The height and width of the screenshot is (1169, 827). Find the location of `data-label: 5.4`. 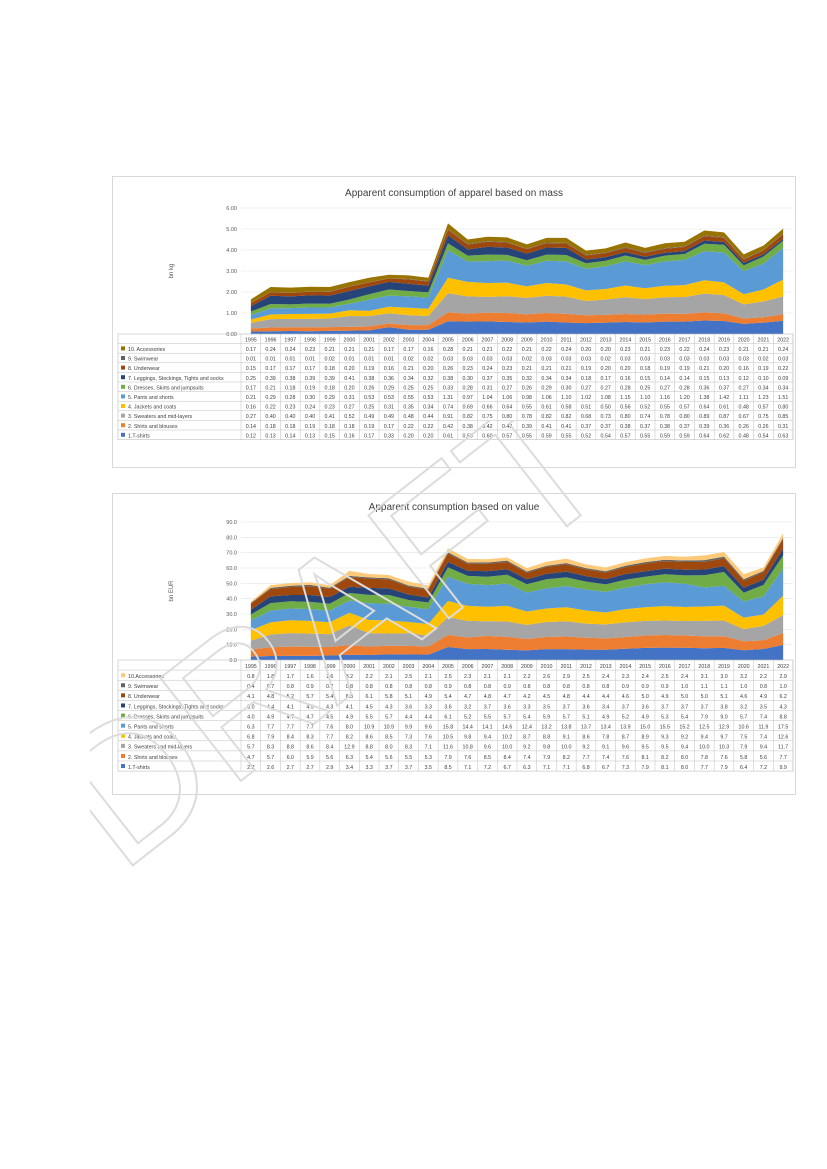

data-label: 5.4 is located at coordinates (368, 758).